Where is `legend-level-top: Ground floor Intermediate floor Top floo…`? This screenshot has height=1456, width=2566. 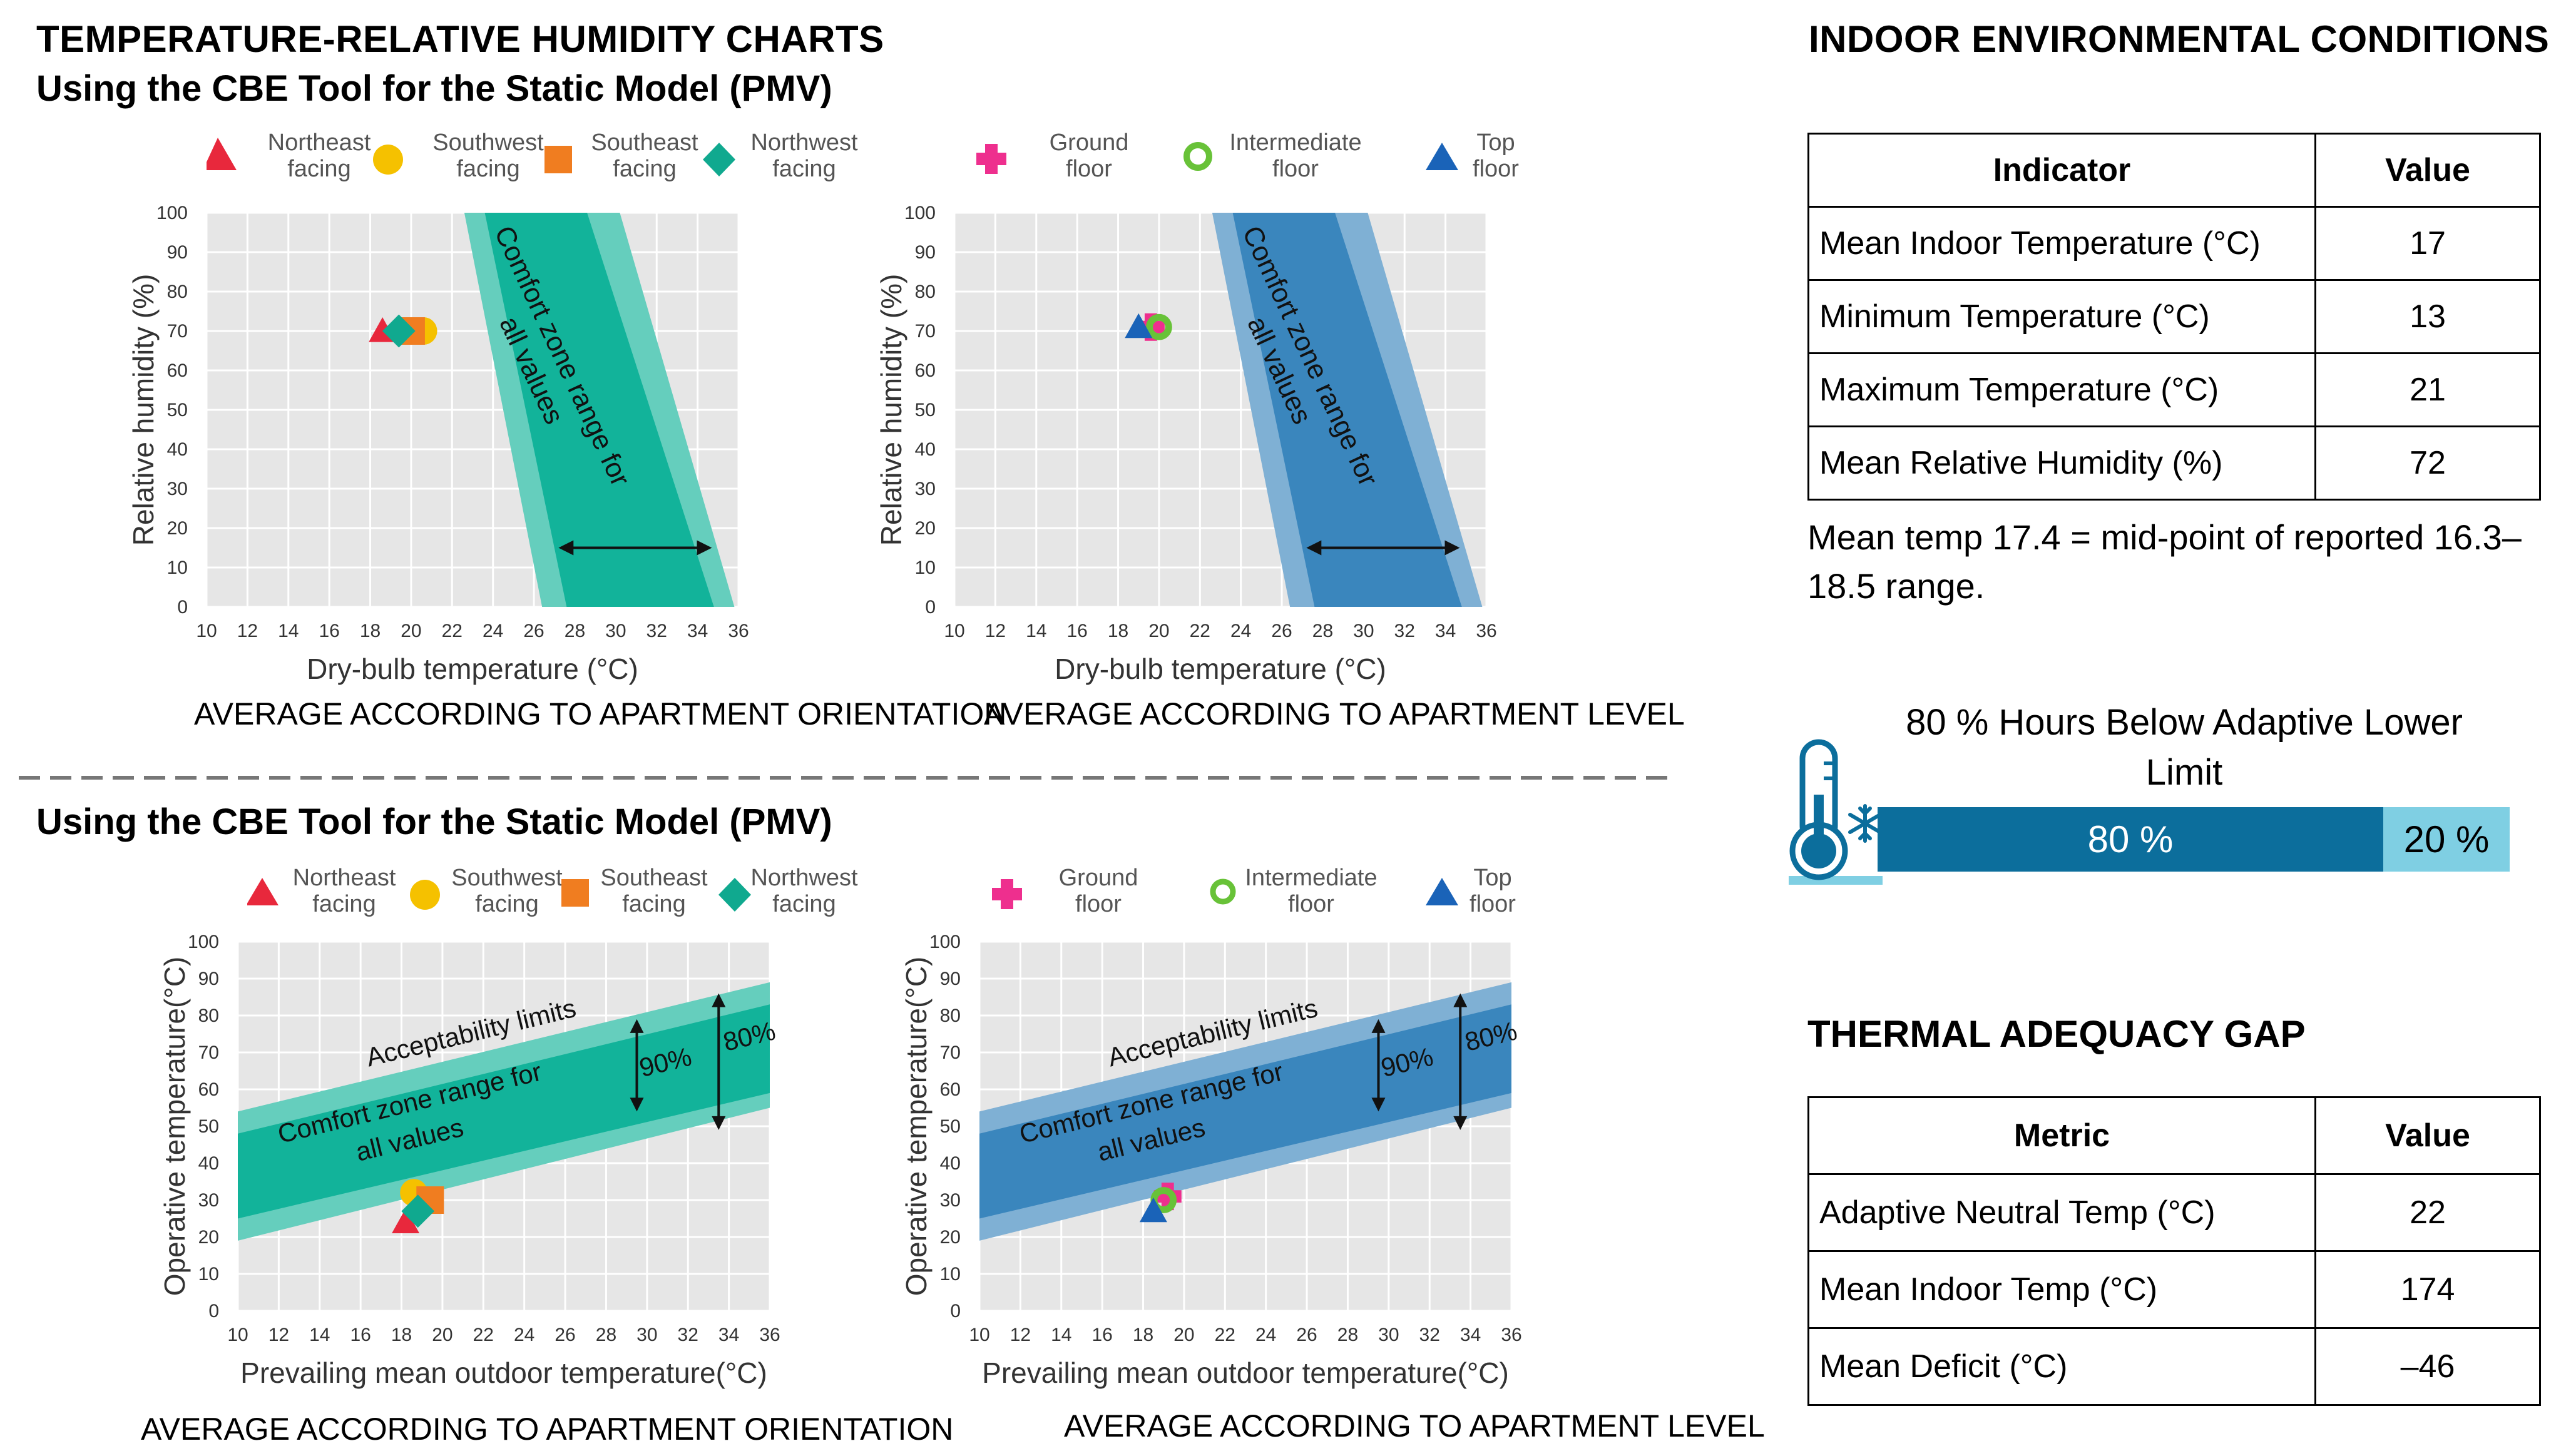 legend-level-top: Ground floor Intermediate floor Top floo… is located at coordinates (1247, 156).